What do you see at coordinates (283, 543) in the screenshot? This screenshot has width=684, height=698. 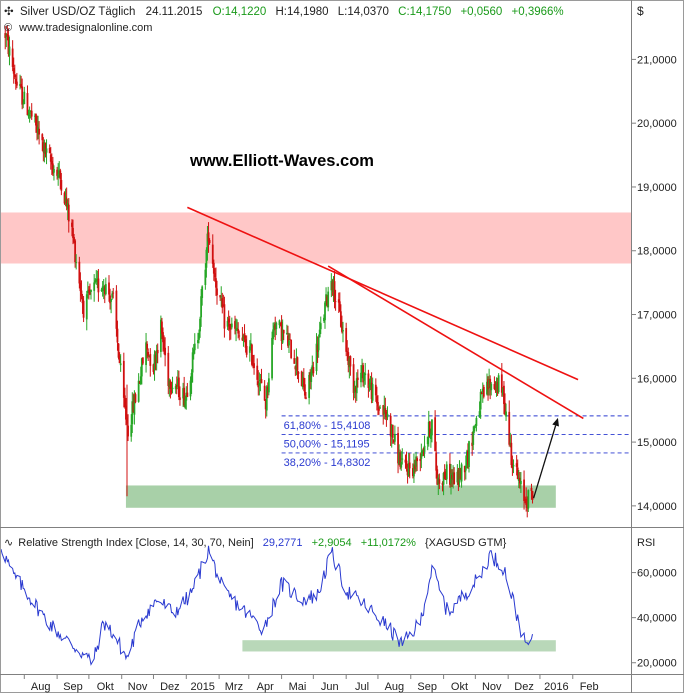 I see `rsi-value: 29,2771` at bounding box center [283, 543].